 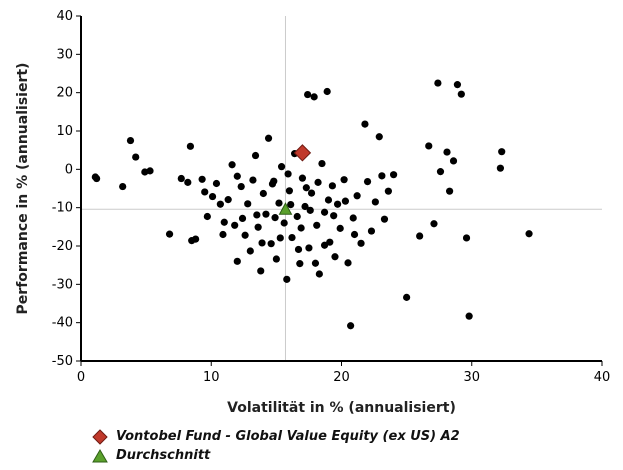 I want to click on y-tick-label: 30, so click(x=64, y=54).